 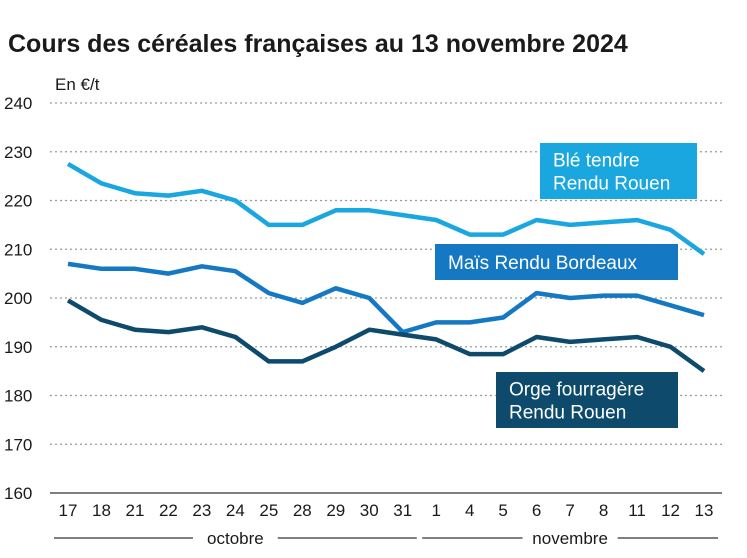 I want to click on x-tick-label: 25, so click(x=268, y=510).